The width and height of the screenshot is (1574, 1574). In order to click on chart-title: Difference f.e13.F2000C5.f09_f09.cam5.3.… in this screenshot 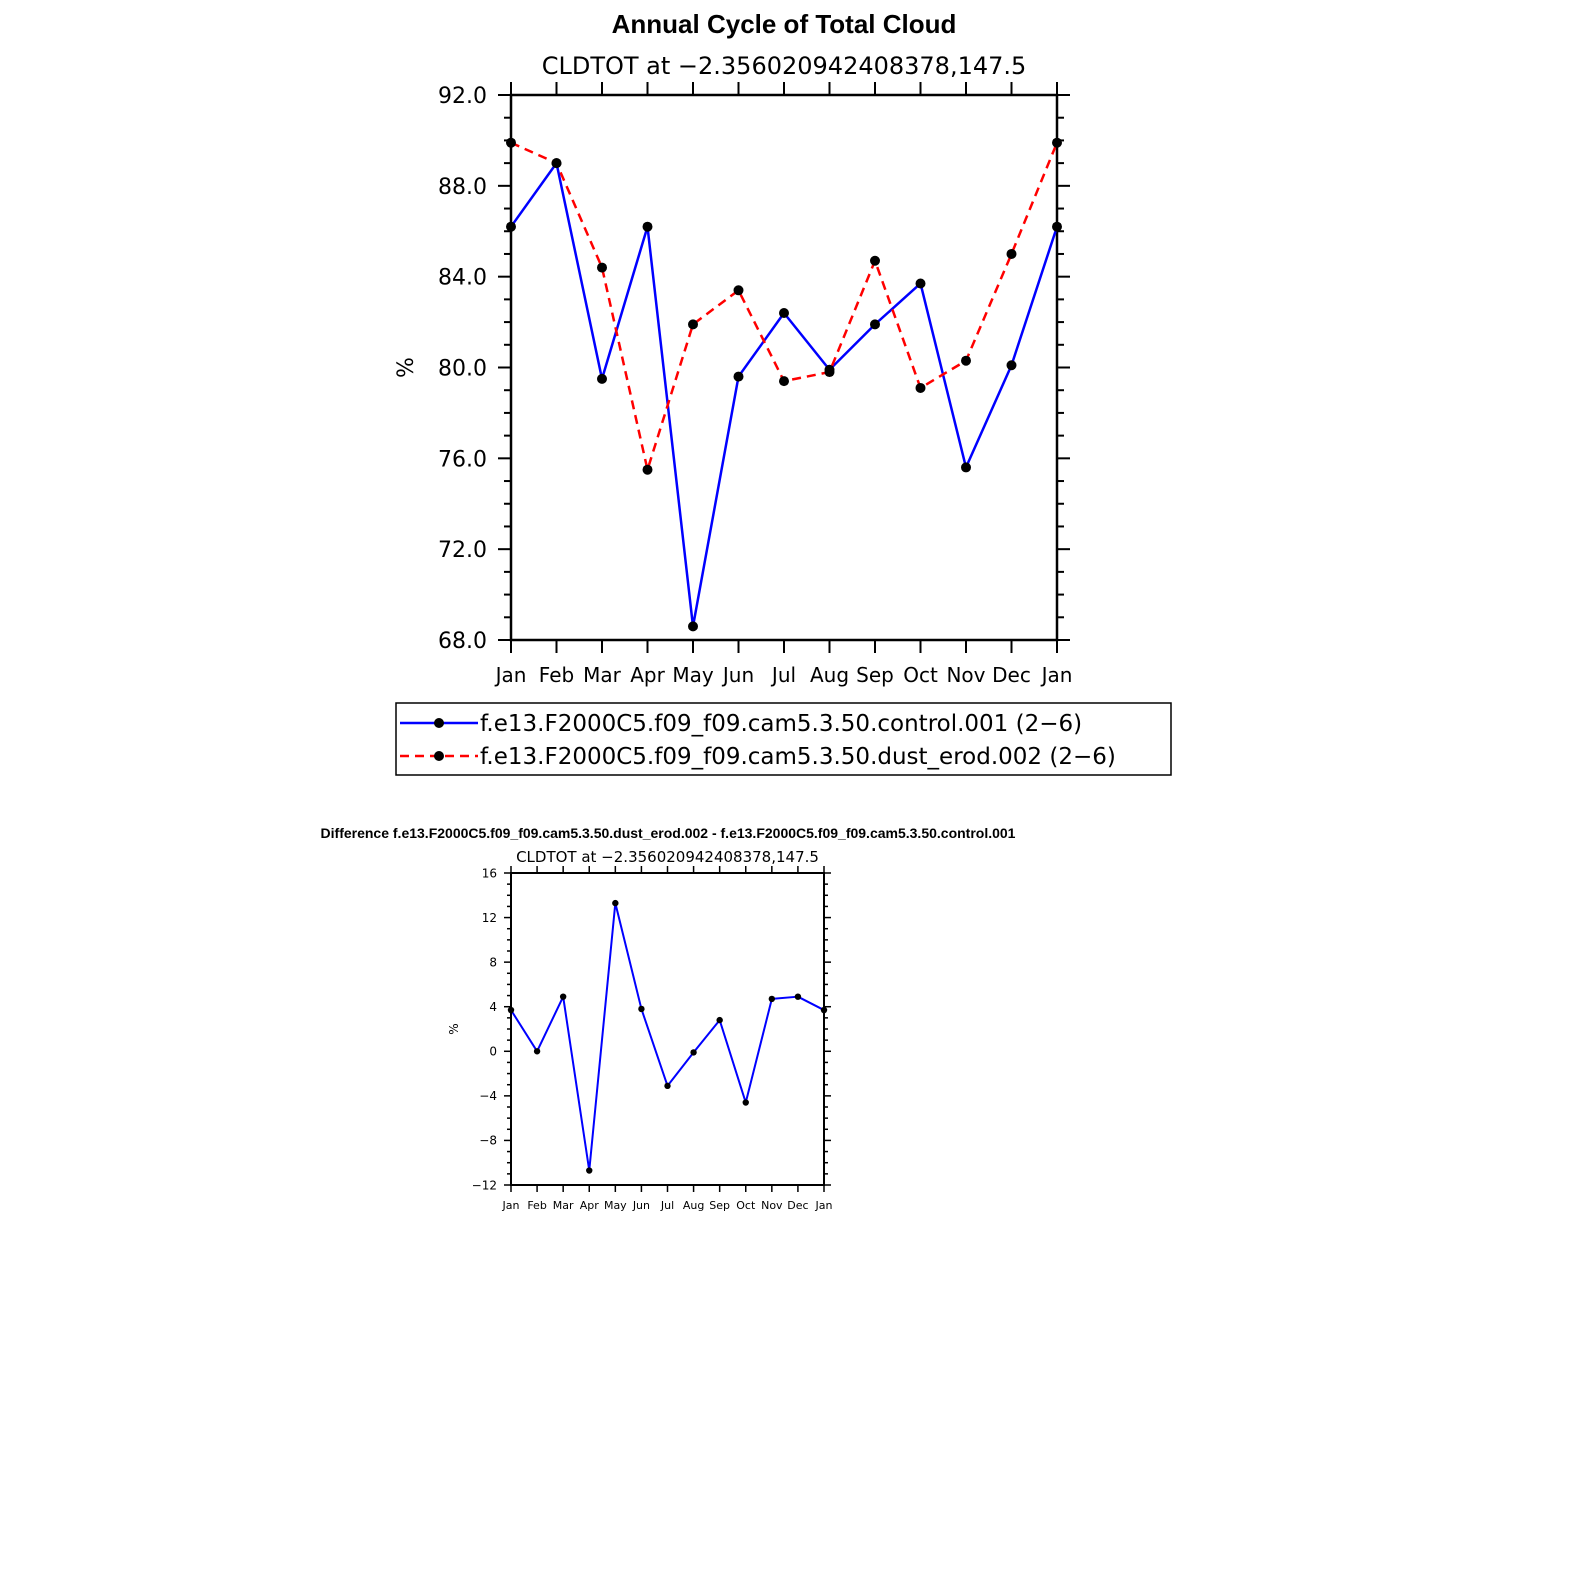, I will do `click(668, 833)`.